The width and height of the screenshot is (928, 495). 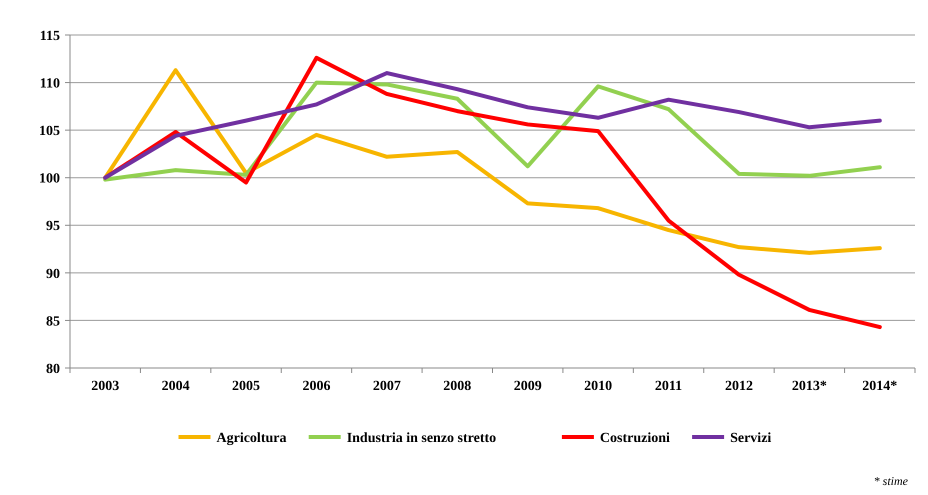 What do you see at coordinates (598, 386) in the screenshot?
I see `x-tick-label: 2010` at bounding box center [598, 386].